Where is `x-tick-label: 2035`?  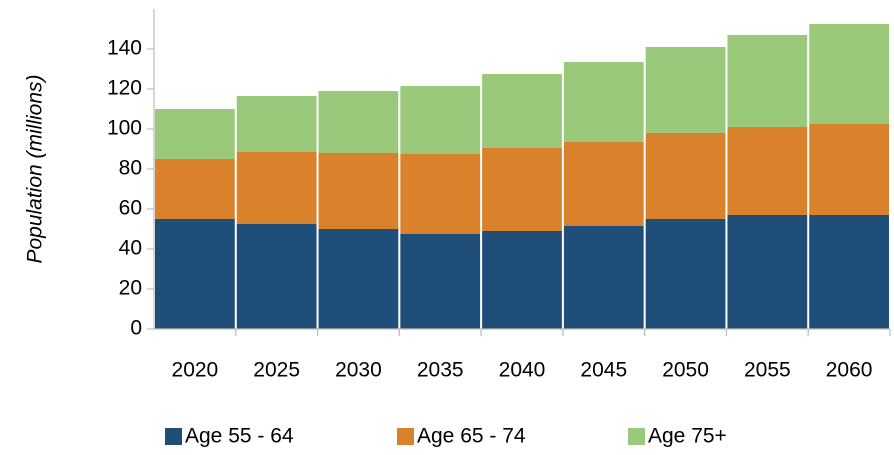
x-tick-label: 2035 is located at coordinates (440, 370).